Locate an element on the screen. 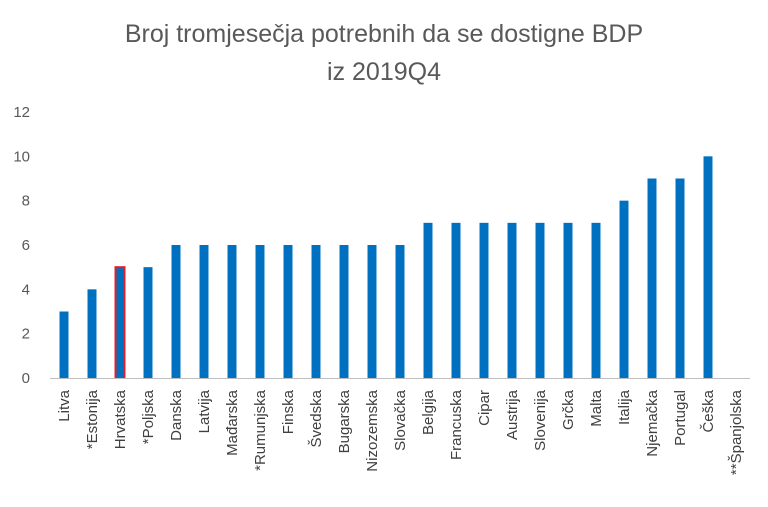 Image resolution: width=768 pixels, height=507 pixels. y-tick-label: 4 is located at coordinates (26, 289).